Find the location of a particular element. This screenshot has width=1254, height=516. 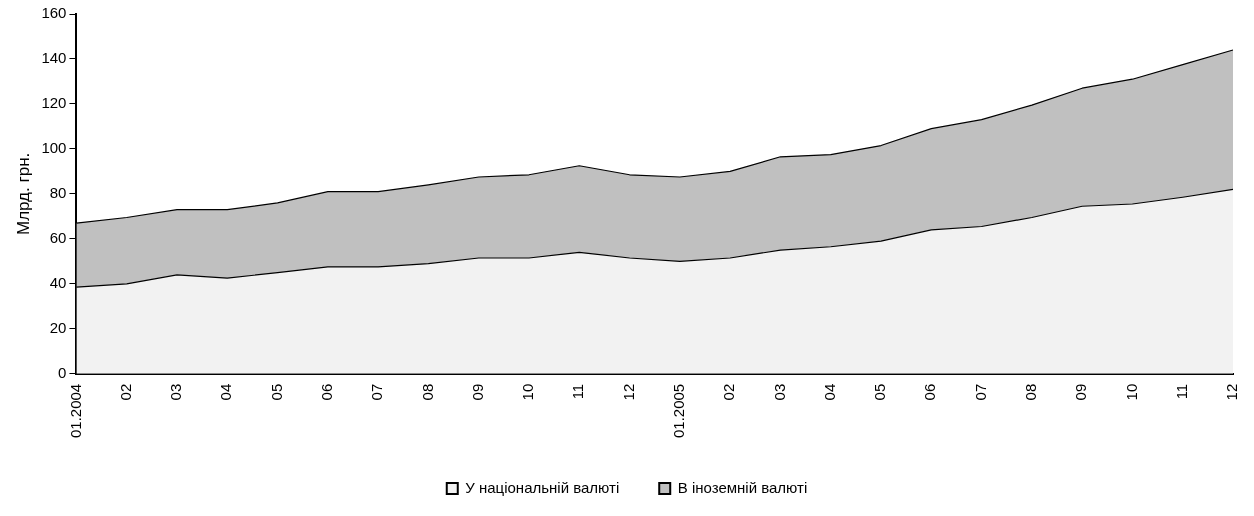

legend-label: У національній валюті is located at coordinates (542, 487).